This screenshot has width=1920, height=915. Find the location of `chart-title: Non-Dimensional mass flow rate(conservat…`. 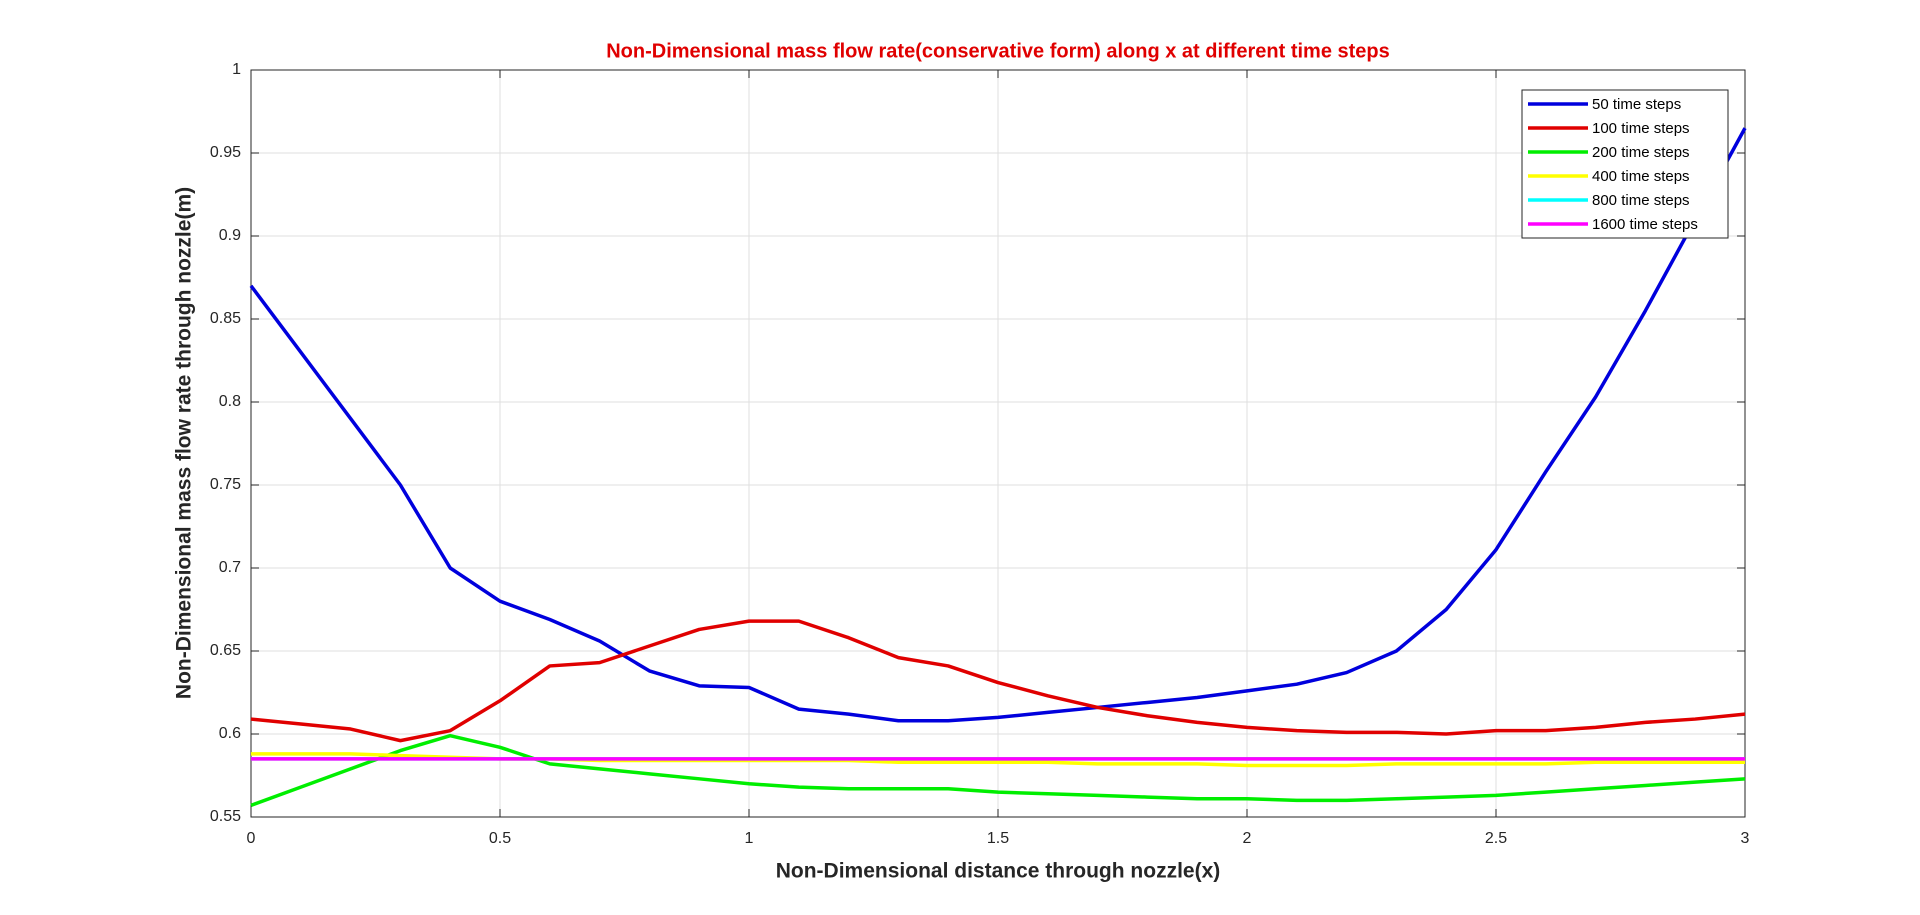

chart-title: Non-Dimensional mass flow rate(conservat… is located at coordinates (998, 51).